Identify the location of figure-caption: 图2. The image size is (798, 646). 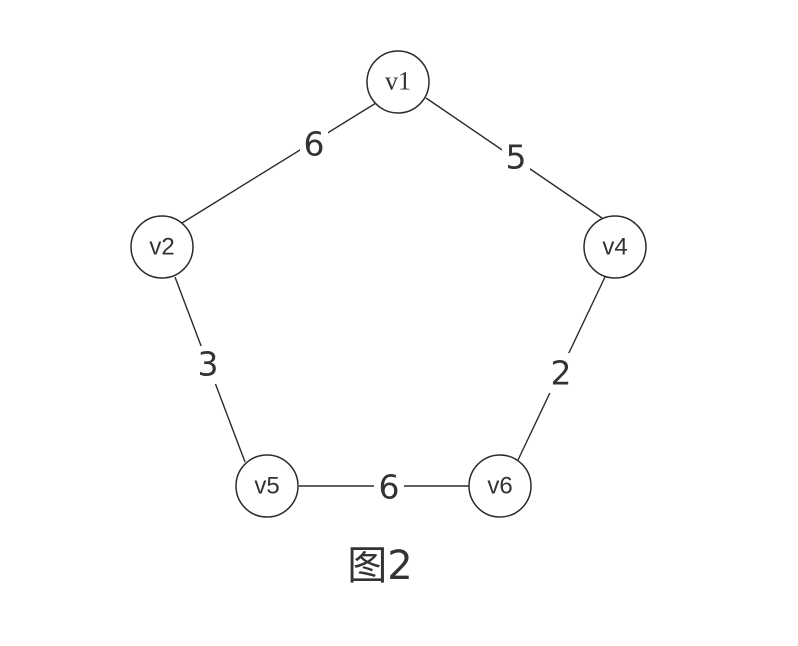
(379, 566).